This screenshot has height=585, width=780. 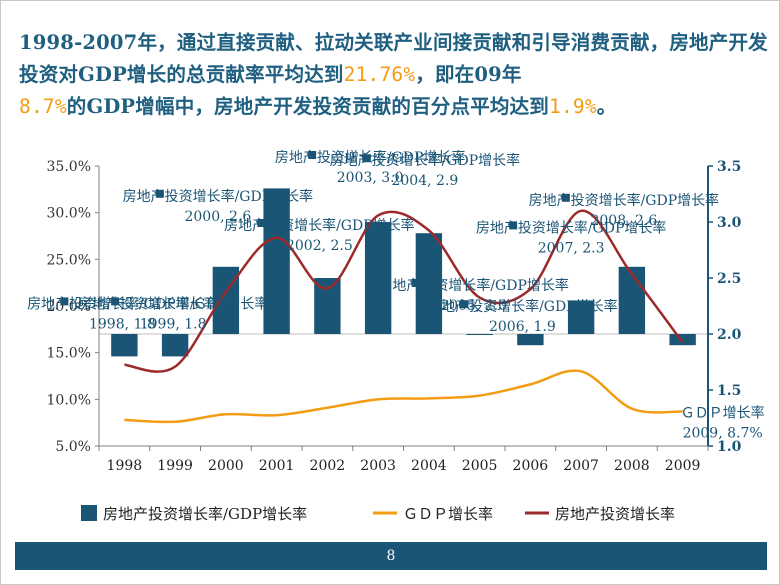 What do you see at coordinates (729, 279) in the screenshot?
I see `right-tick-label: 2.5` at bounding box center [729, 279].